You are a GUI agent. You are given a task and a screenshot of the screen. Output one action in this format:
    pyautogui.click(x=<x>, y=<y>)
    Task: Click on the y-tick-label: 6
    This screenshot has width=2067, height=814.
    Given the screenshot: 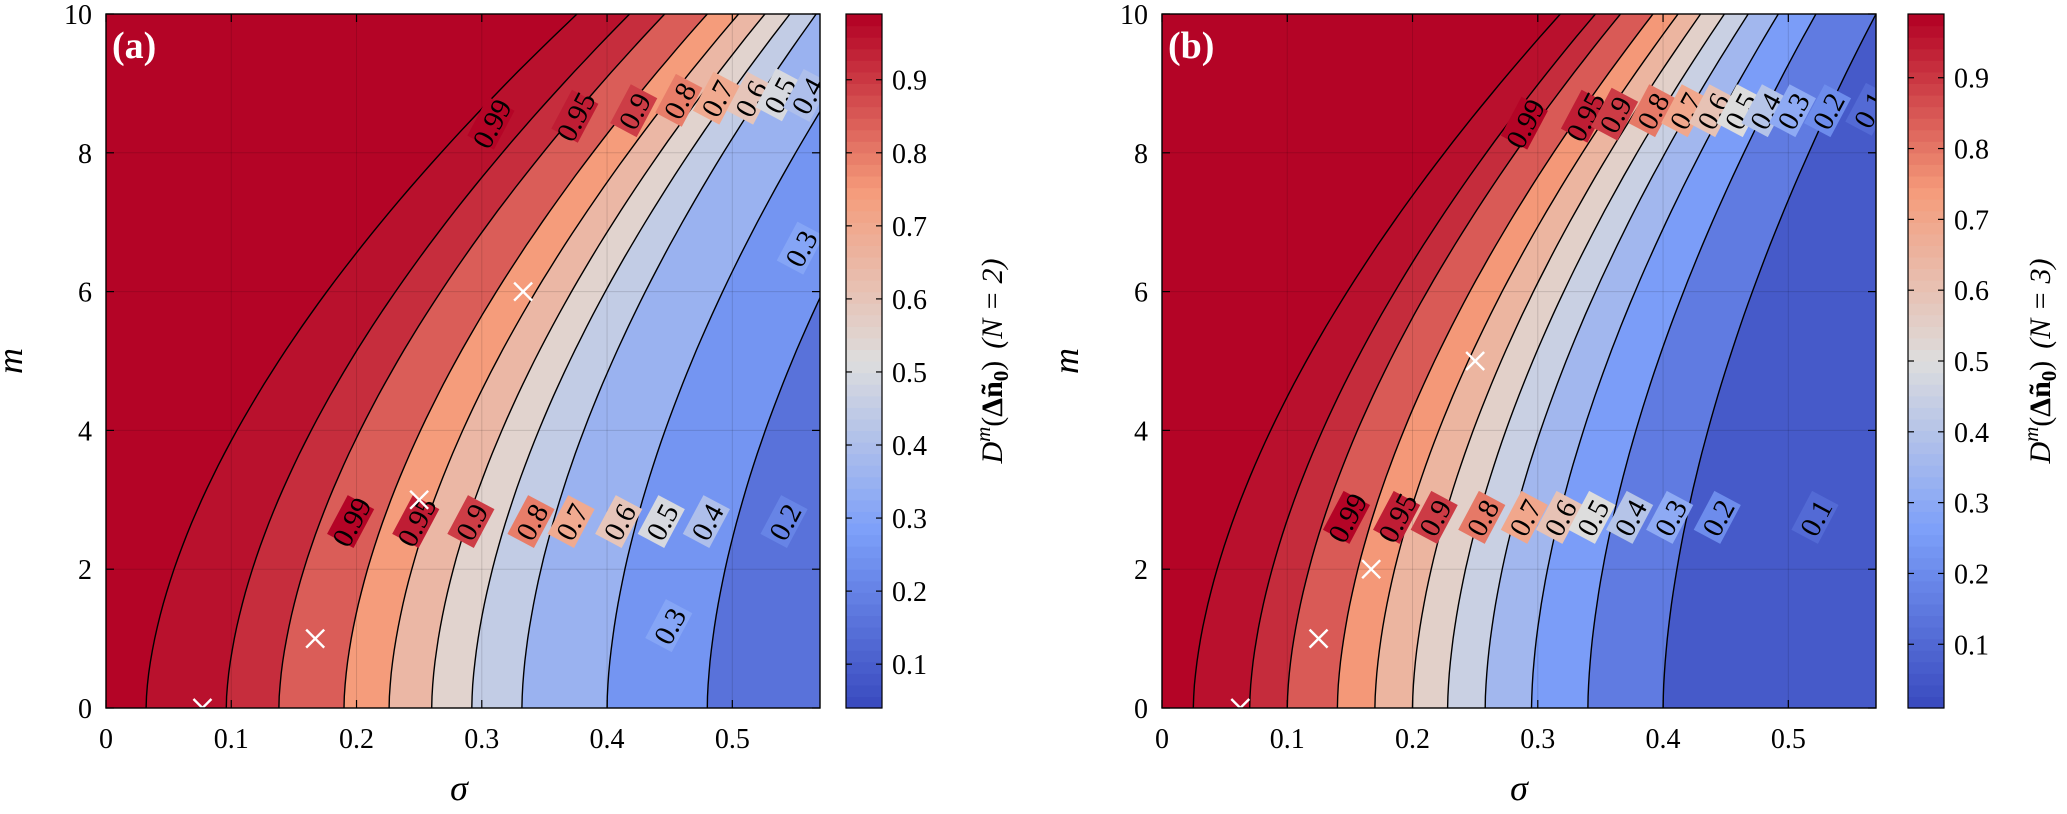 What is the action you would take?
    pyautogui.click(x=85, y=293)
    